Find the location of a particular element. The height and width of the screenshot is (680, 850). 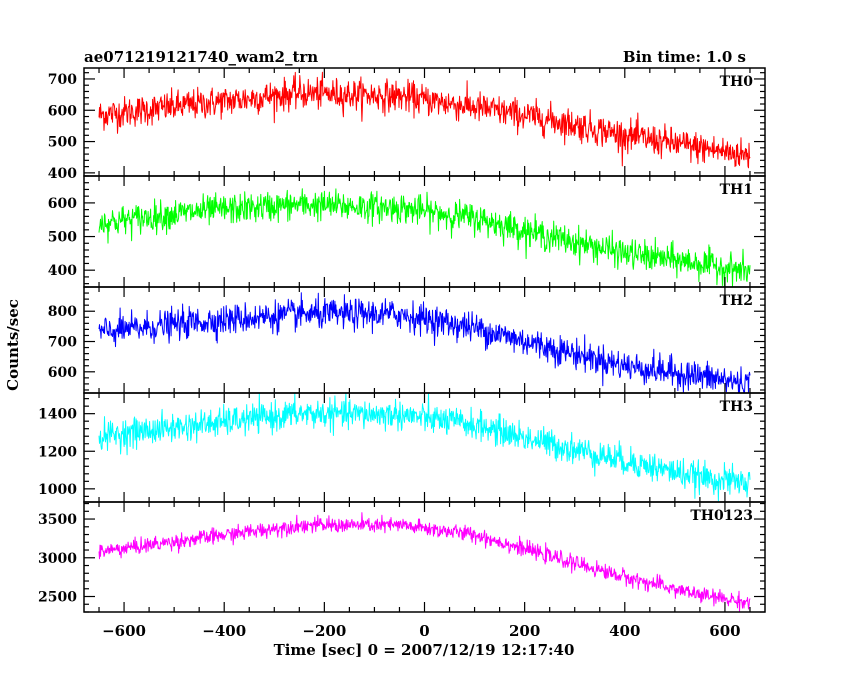

panel-th1-frame is located at coordinates (424, 231).